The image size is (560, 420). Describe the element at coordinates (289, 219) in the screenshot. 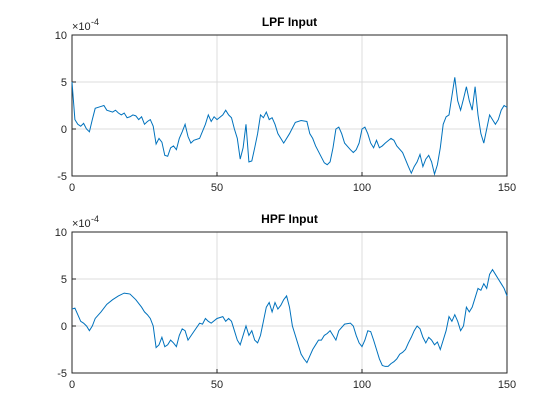

I see `chart-title: HPF Input` at that location.